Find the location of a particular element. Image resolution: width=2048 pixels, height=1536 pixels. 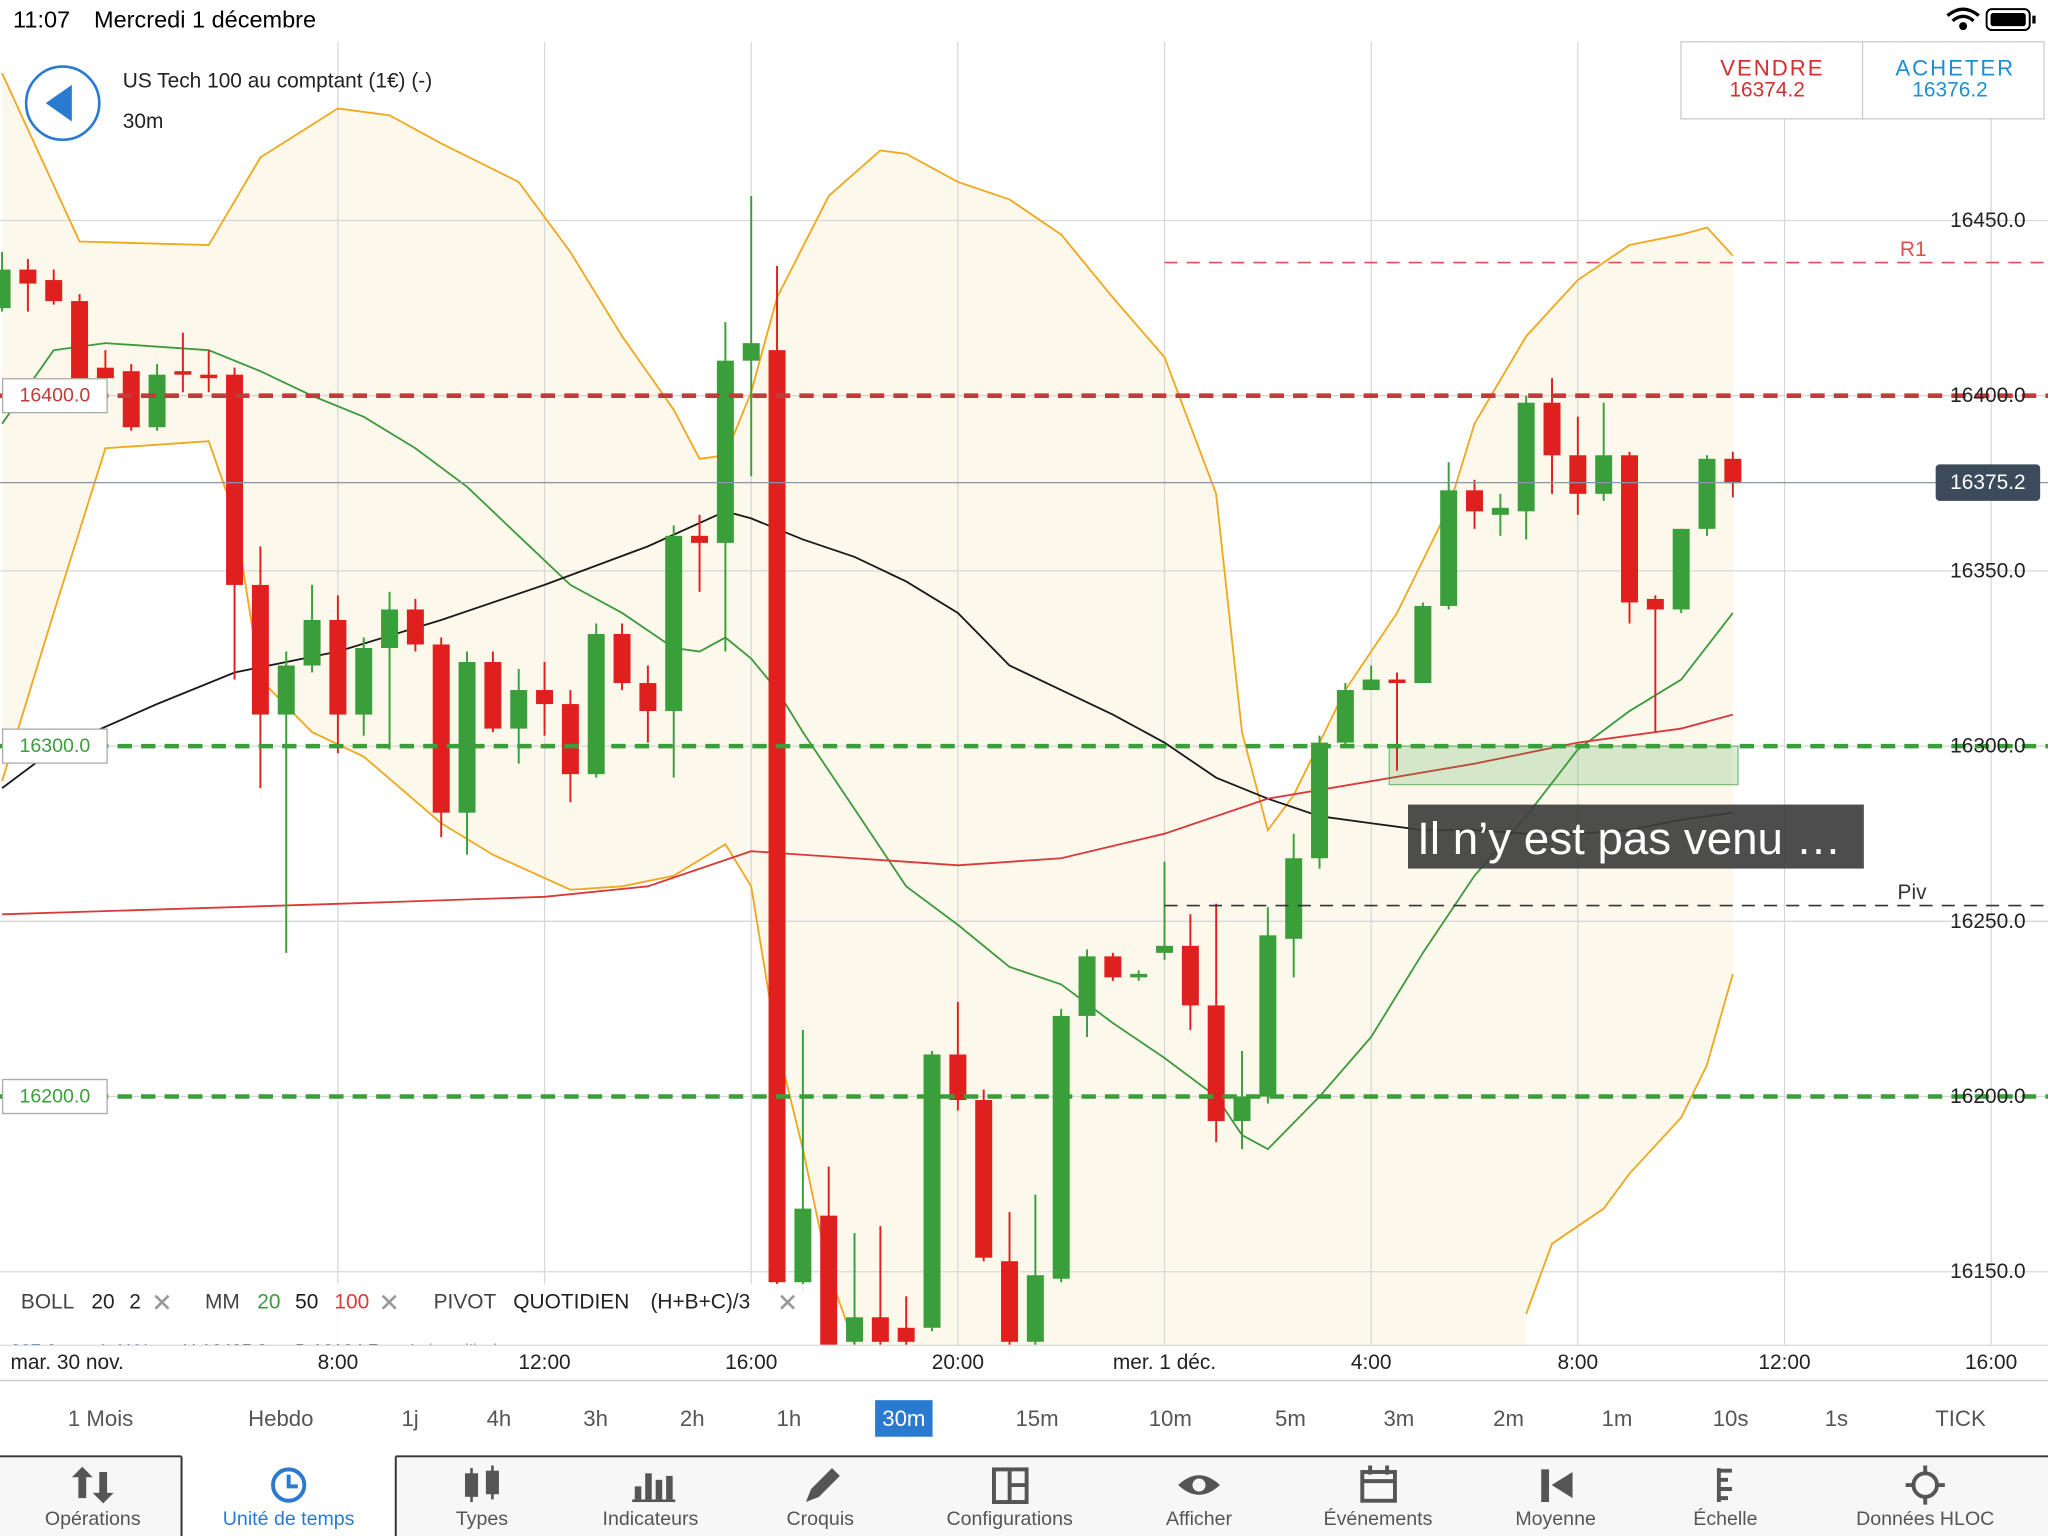

level-label: 16300.0 is located at coordinates (54, 746).